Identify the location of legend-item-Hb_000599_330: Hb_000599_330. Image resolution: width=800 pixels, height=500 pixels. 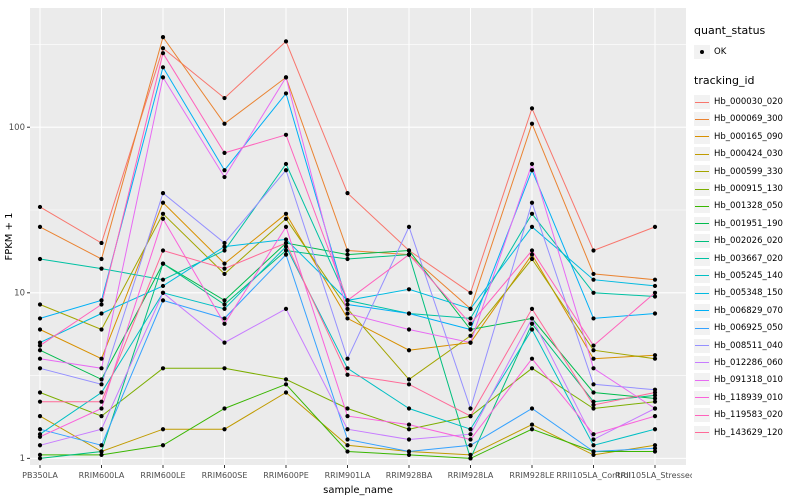
(746, 171).